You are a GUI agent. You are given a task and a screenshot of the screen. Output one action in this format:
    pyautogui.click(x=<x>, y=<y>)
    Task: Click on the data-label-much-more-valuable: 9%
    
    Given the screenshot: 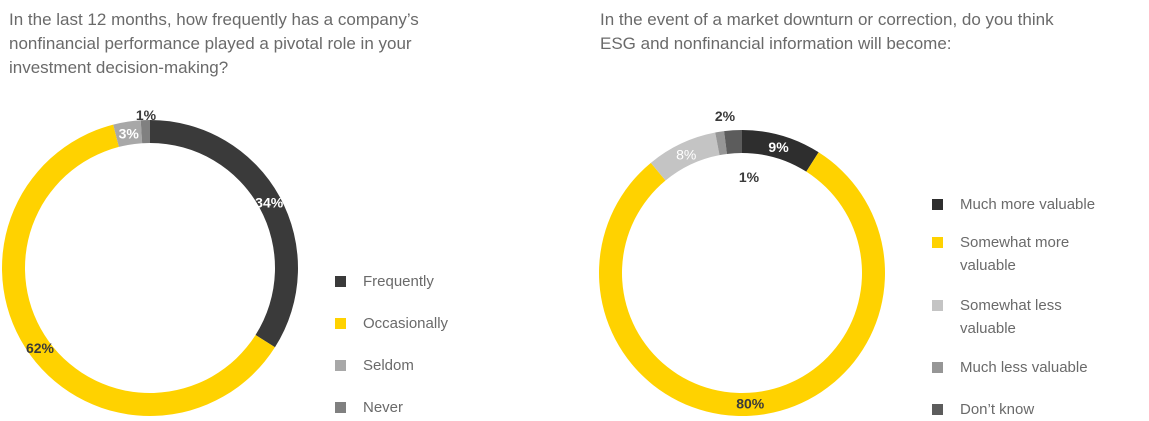 What is the action you would take?
    pyautogui.click(x=778, y=147)
    